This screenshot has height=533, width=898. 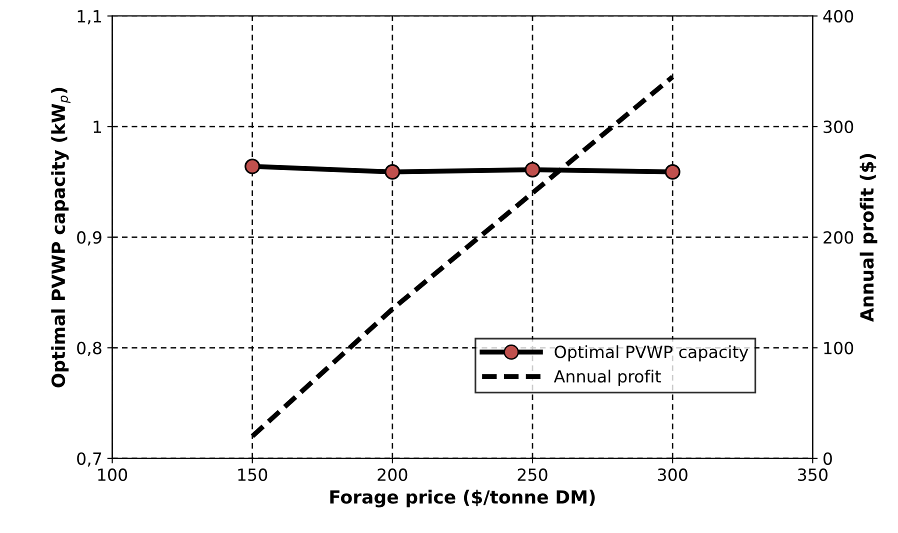 I want to click on x-tick-label: 300, so click(x=673, y=475).